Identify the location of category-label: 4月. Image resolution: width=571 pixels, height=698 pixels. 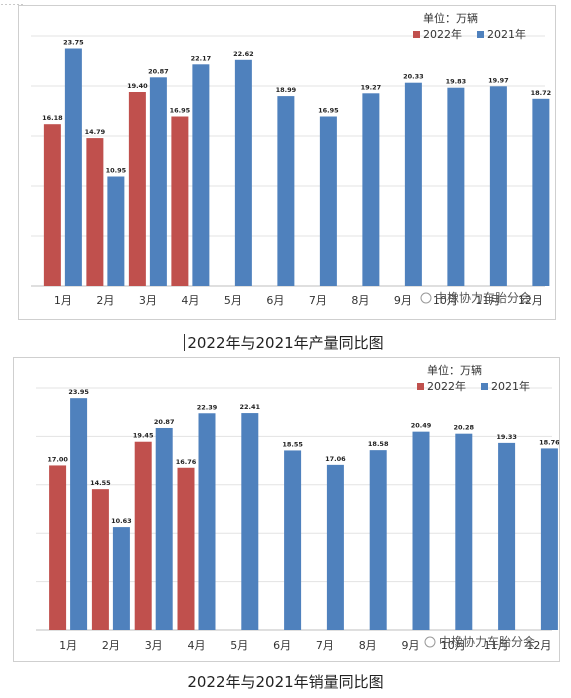
(197, 645).